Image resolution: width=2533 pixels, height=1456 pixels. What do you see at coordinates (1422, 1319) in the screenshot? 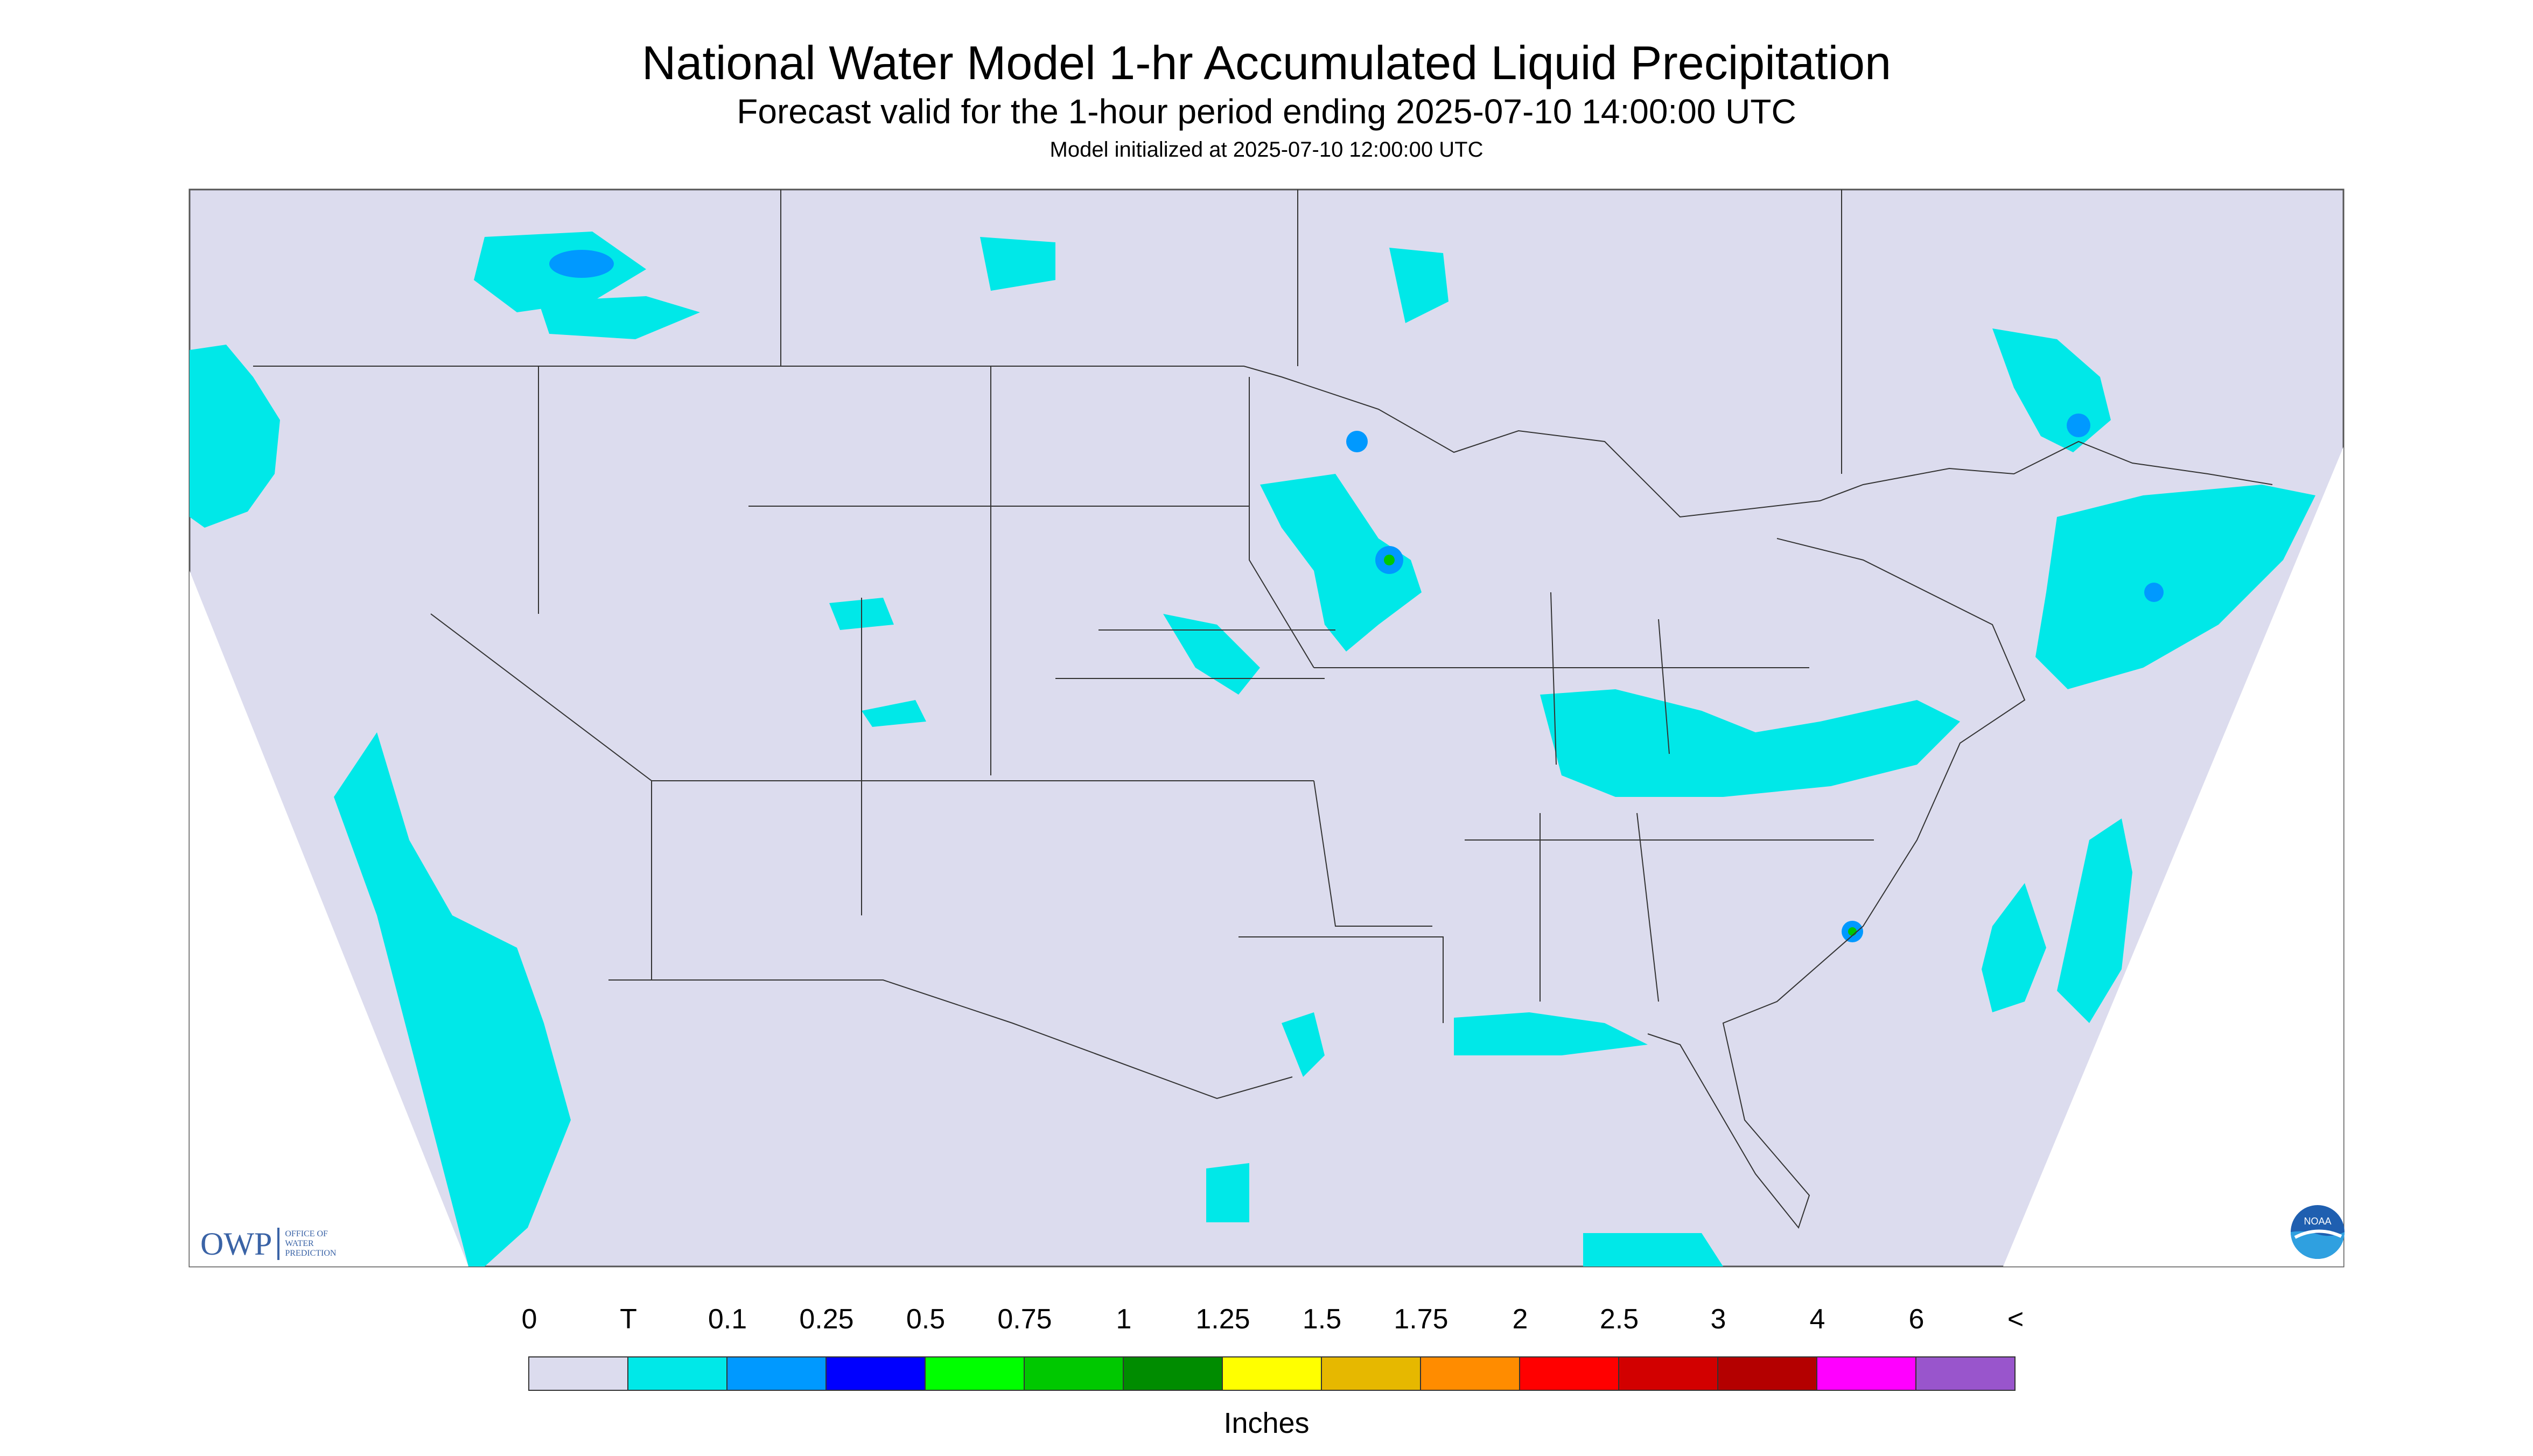
I see `legend-tick: 1.75` at bounding box center [1422, 1319].